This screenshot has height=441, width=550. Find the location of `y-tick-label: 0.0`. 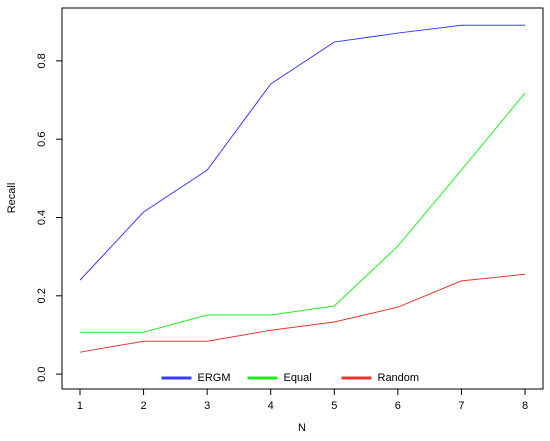

y-tick-label: 0.0 is located at coordinates (42, 373).